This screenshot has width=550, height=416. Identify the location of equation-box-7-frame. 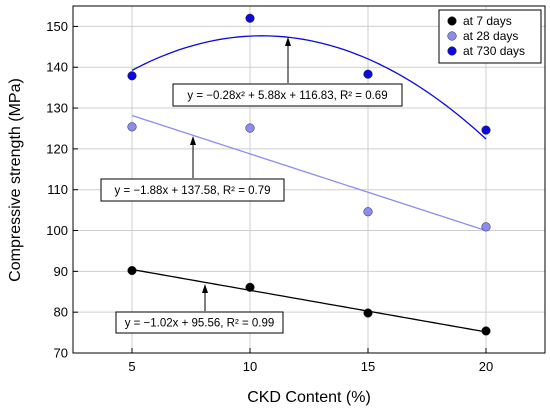
(199, 322).